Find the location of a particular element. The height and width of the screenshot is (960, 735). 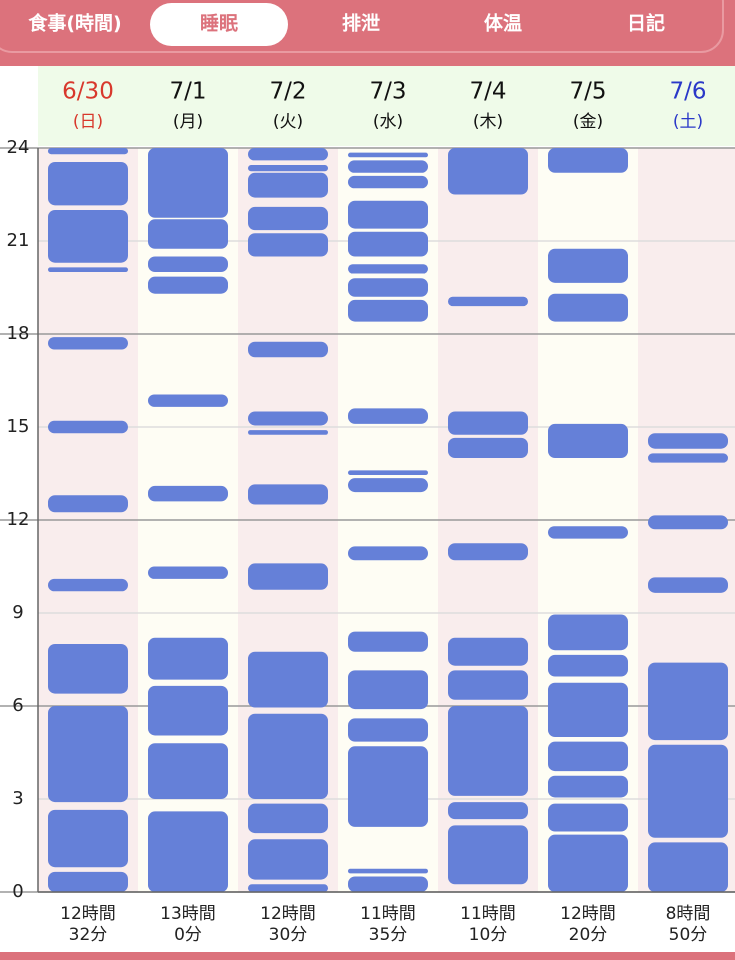

weekday: (土) is located at coordinates (688, 122).